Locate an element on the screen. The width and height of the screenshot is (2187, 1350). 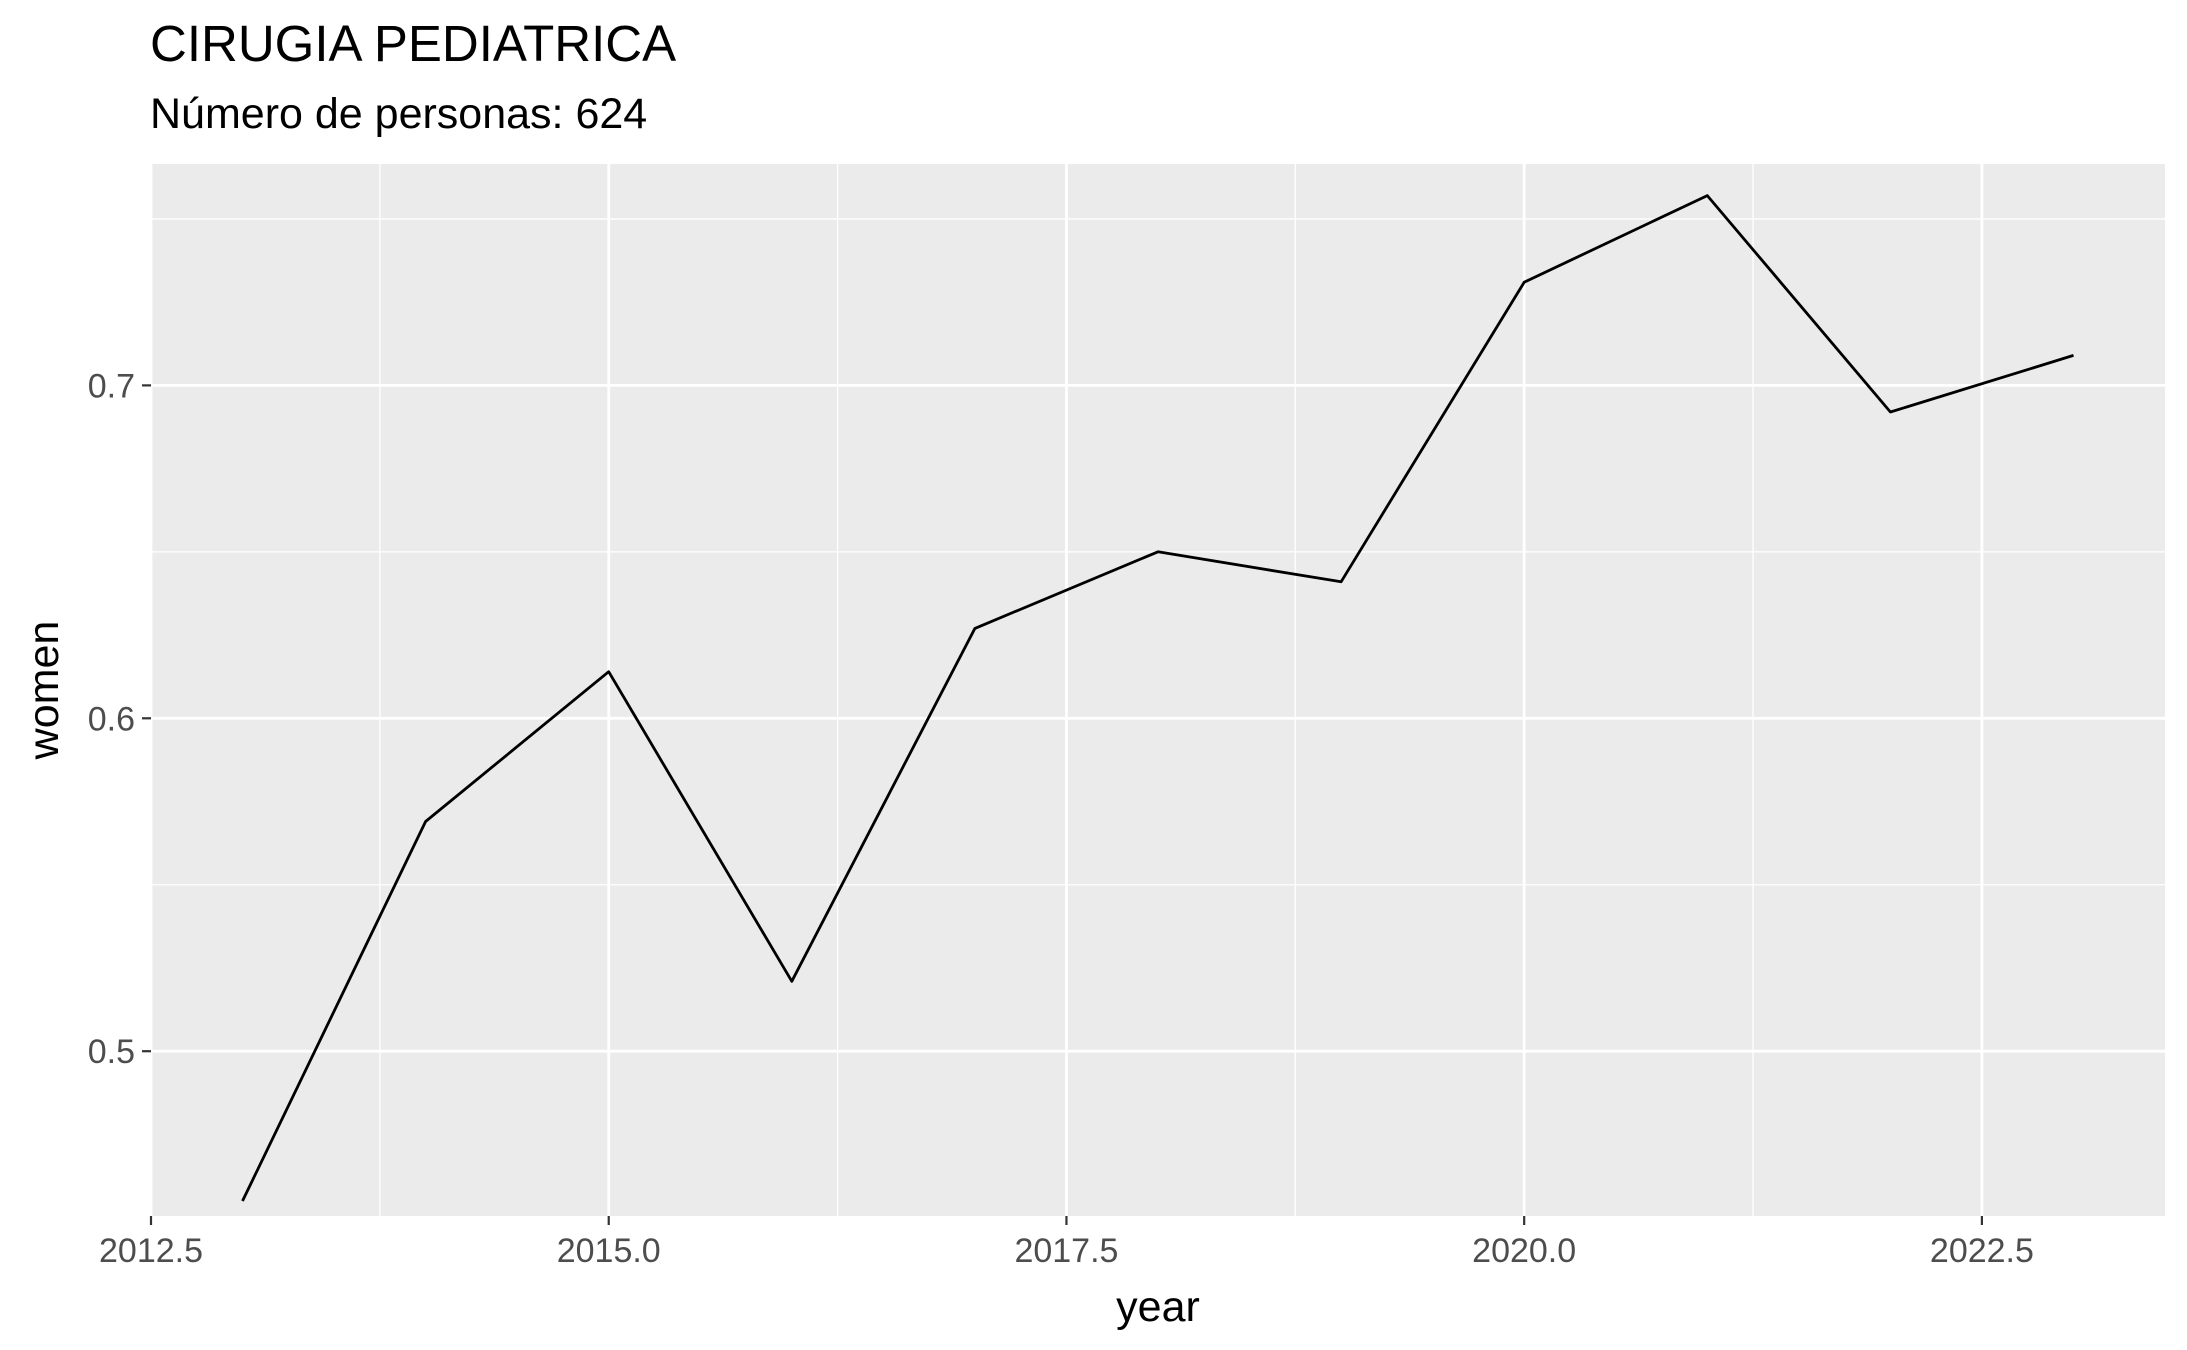
x-tick-label: 2022.5 is located at coordinates (1982, 1251).